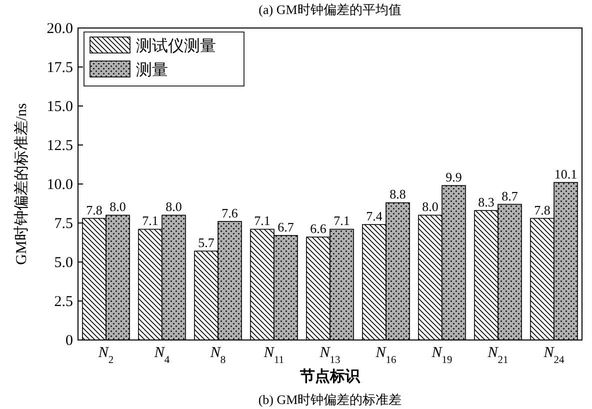 This screenshot has height=409, width=592. What do you see at coordinates (566, 174) in the screenshot?
I see `data-label: 10.1` at bounding box center [566, 174].